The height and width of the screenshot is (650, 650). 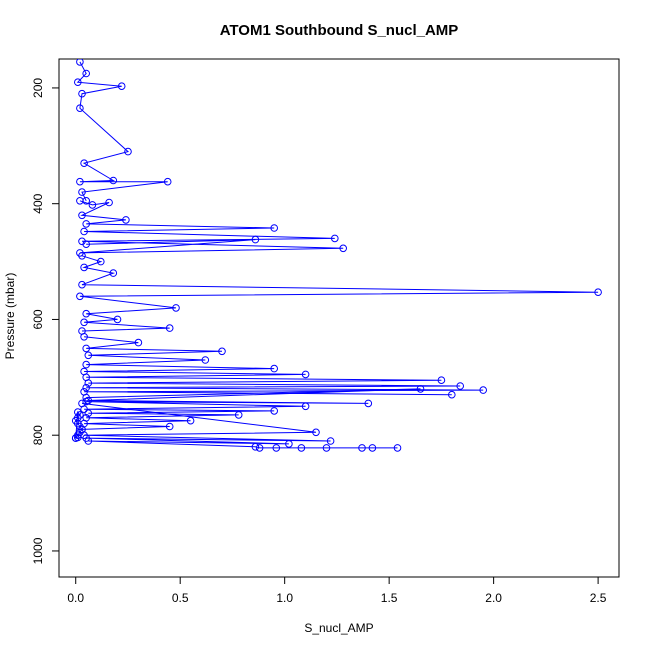 I want to click on y-tick-label: 400, so click(x=38, y=203).